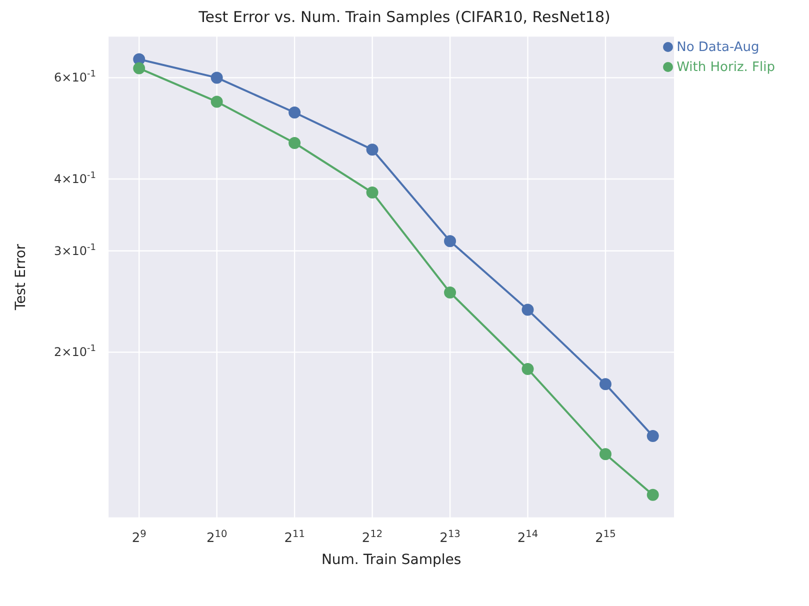 The height and width of the screenshot is (606, 809). What do you see at coordinates (405, 18) in the screenshot?
I see `chart-title: Test Error vs. Num. Train Samples (CIFAR10, ResNet18)` at bounding box center [405, 18].